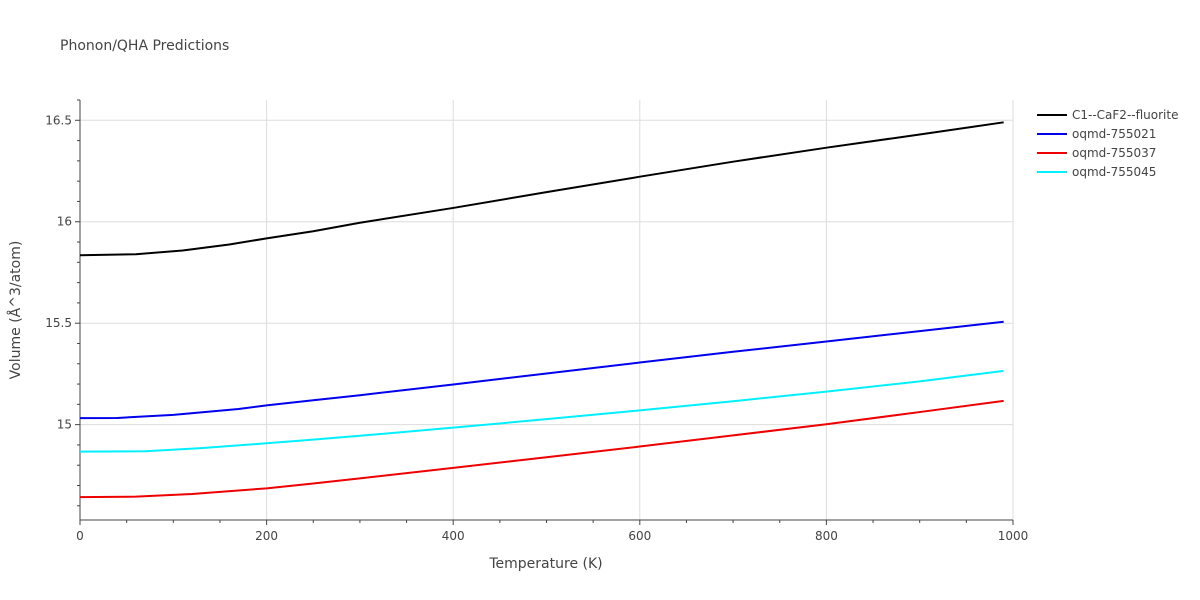 The width and height of the screenshot is (1200, 600). What do you see at coordinates (64, 425) in the screenshot?
I see `y-tick-label: 15` at bounding box center [64, 425].